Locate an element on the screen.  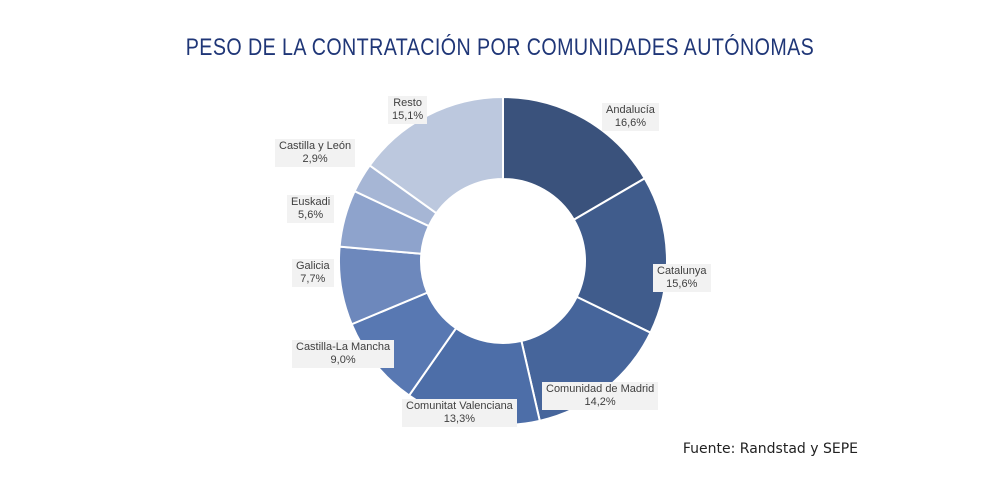
slice-andaluc-a is located at coordinates (574, 158).